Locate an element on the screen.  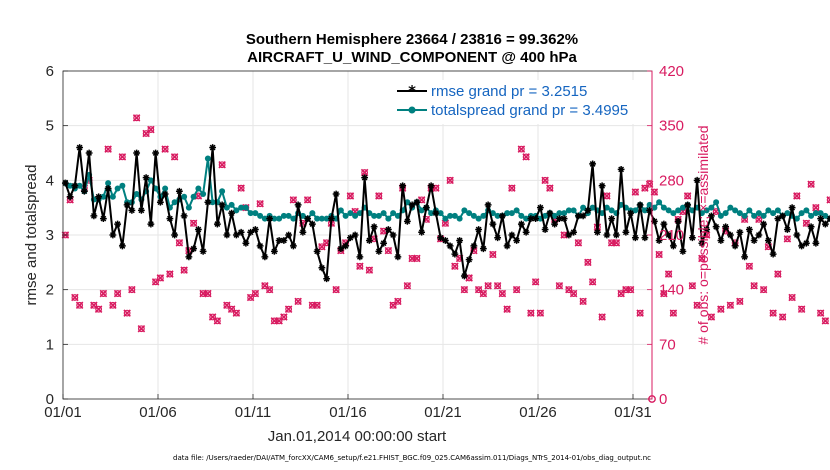
right-axis-label: # of obs: o=possible; ×=assimilated is located at coordinates (703, 234).